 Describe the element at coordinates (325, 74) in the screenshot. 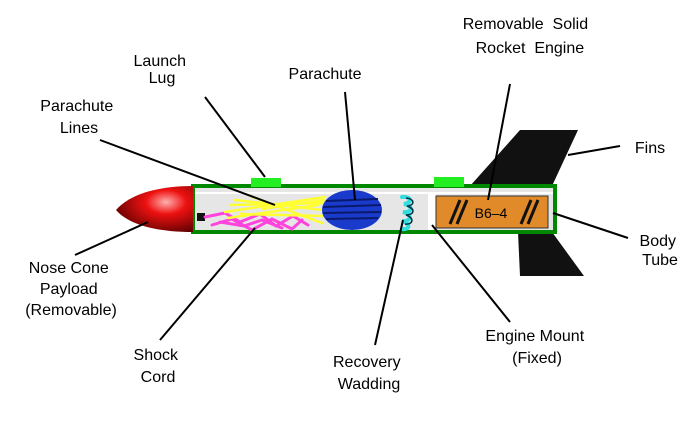

I see `label-parachute: Parachute` at that location.